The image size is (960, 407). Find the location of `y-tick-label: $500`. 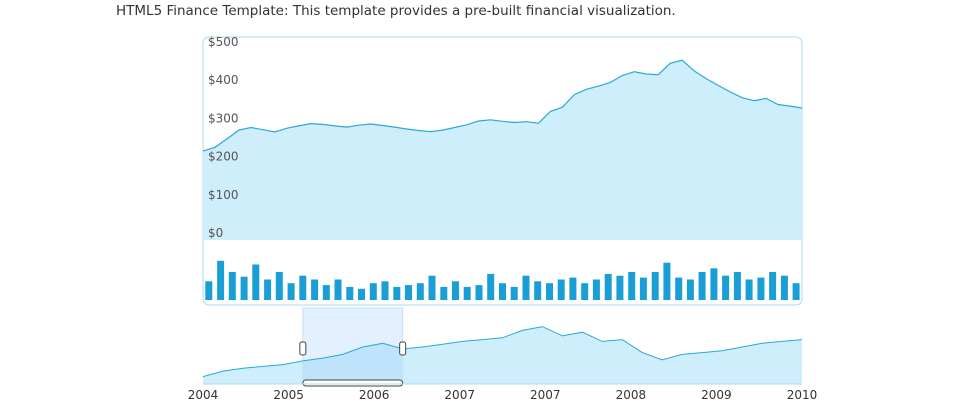

y-tick-label: $500 is located at coordinates (223, 42).